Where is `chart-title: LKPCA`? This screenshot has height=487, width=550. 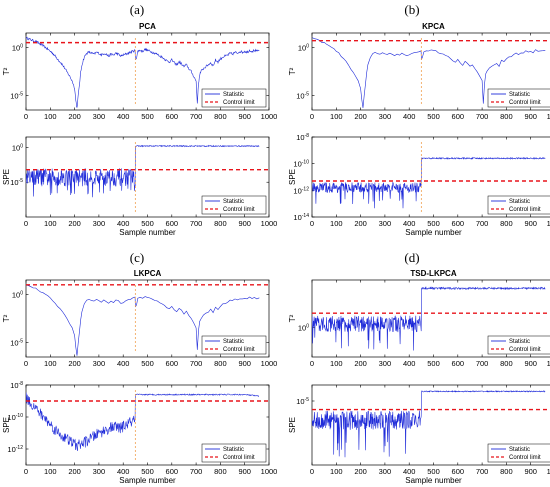
chart-title: LKPCA is located at coordinates (148, 273).